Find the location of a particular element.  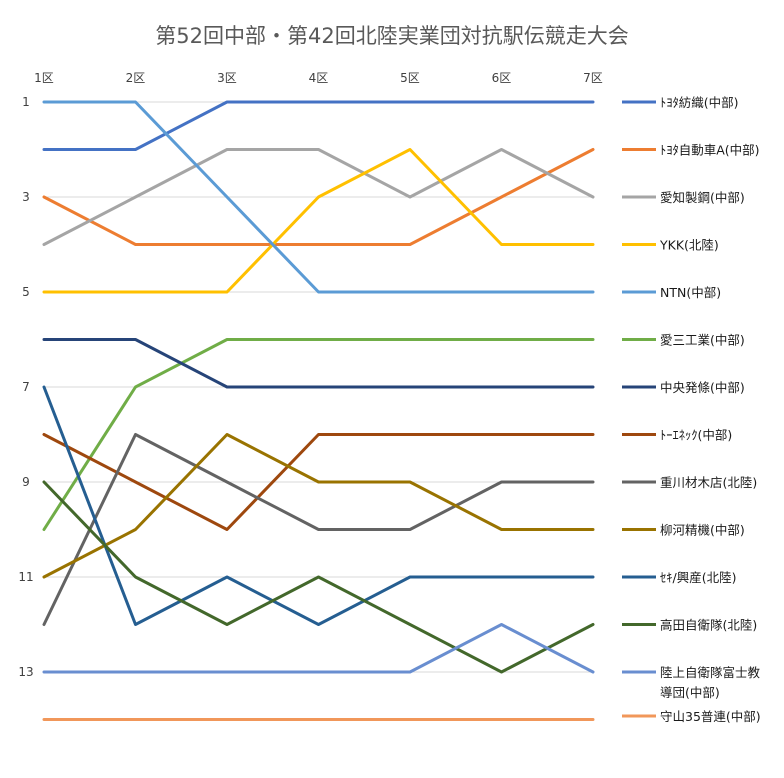

x-axis-ticks: 1区 2区 3区 4区 5区 6区 7区 is located at coordinates (318, 78).